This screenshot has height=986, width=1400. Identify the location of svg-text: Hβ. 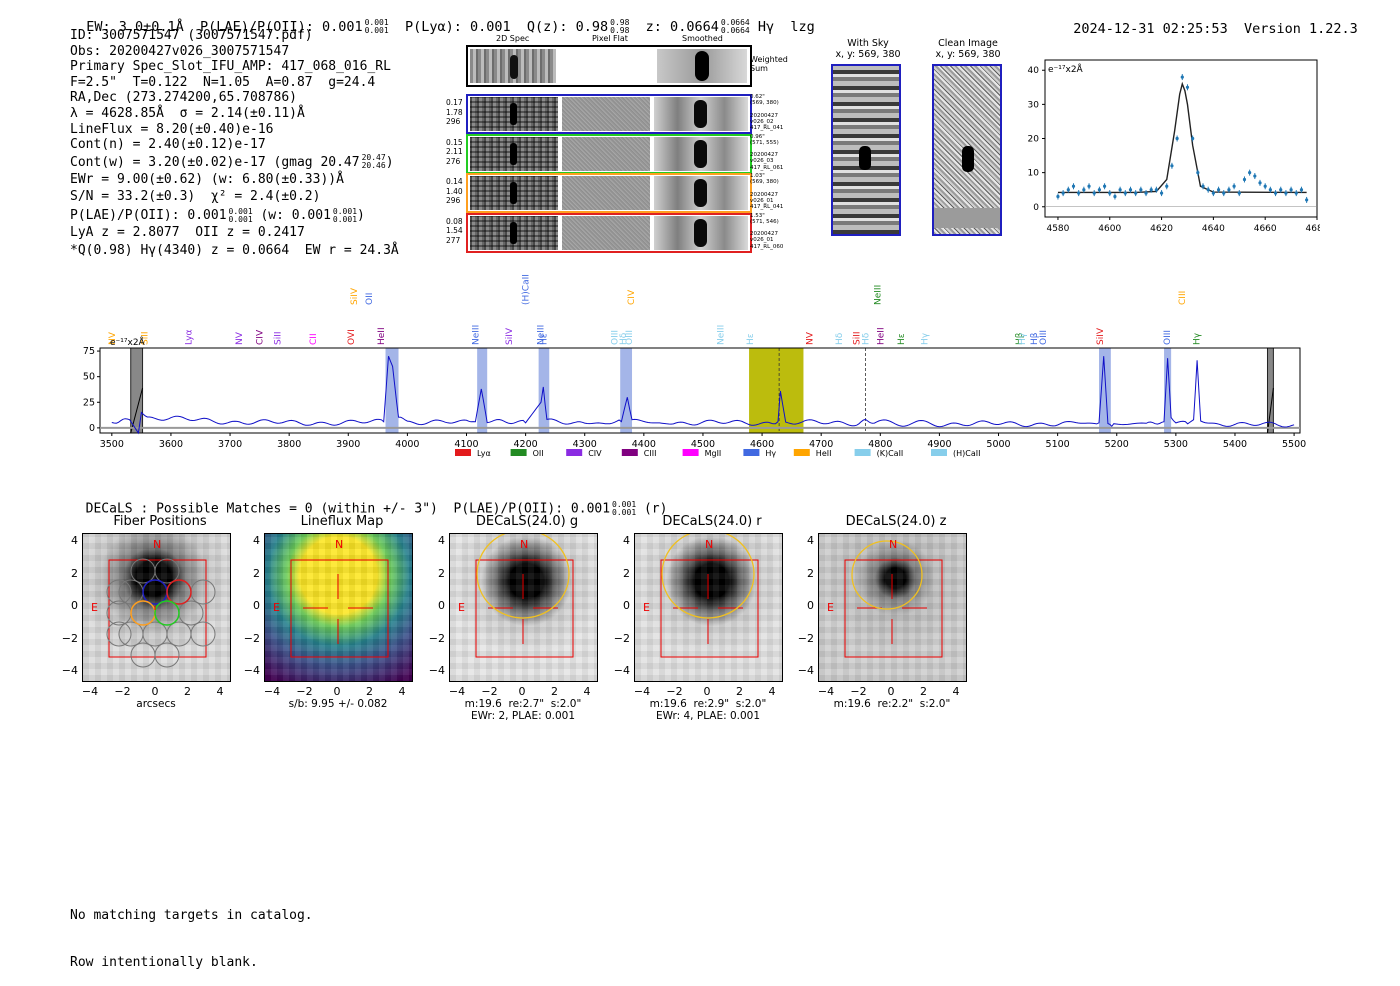
(1035, 338).